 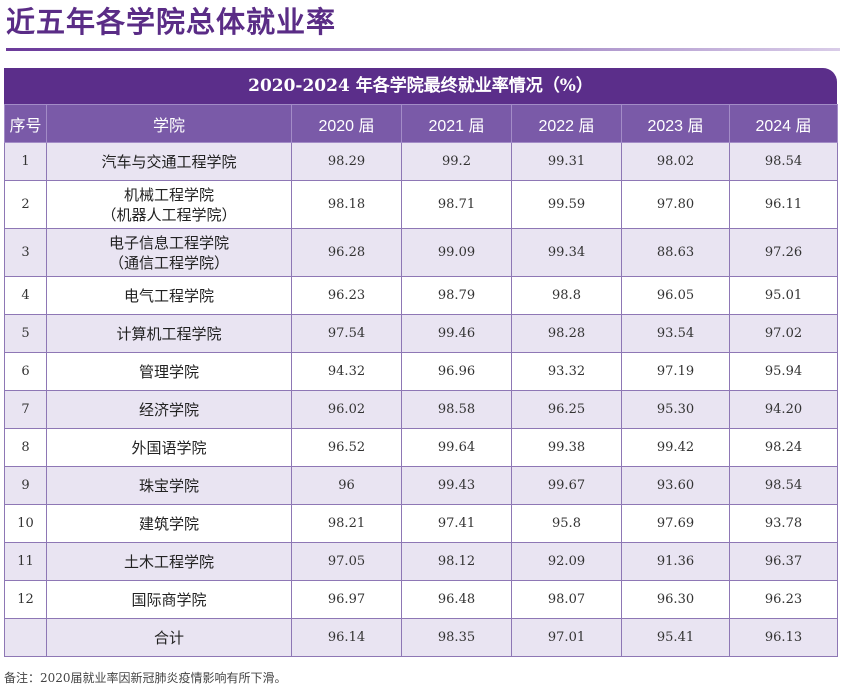 What do you see at coordinates (25, 371) in the screenshot?
I see `row-index: 6` at bounding box center [25, 371].